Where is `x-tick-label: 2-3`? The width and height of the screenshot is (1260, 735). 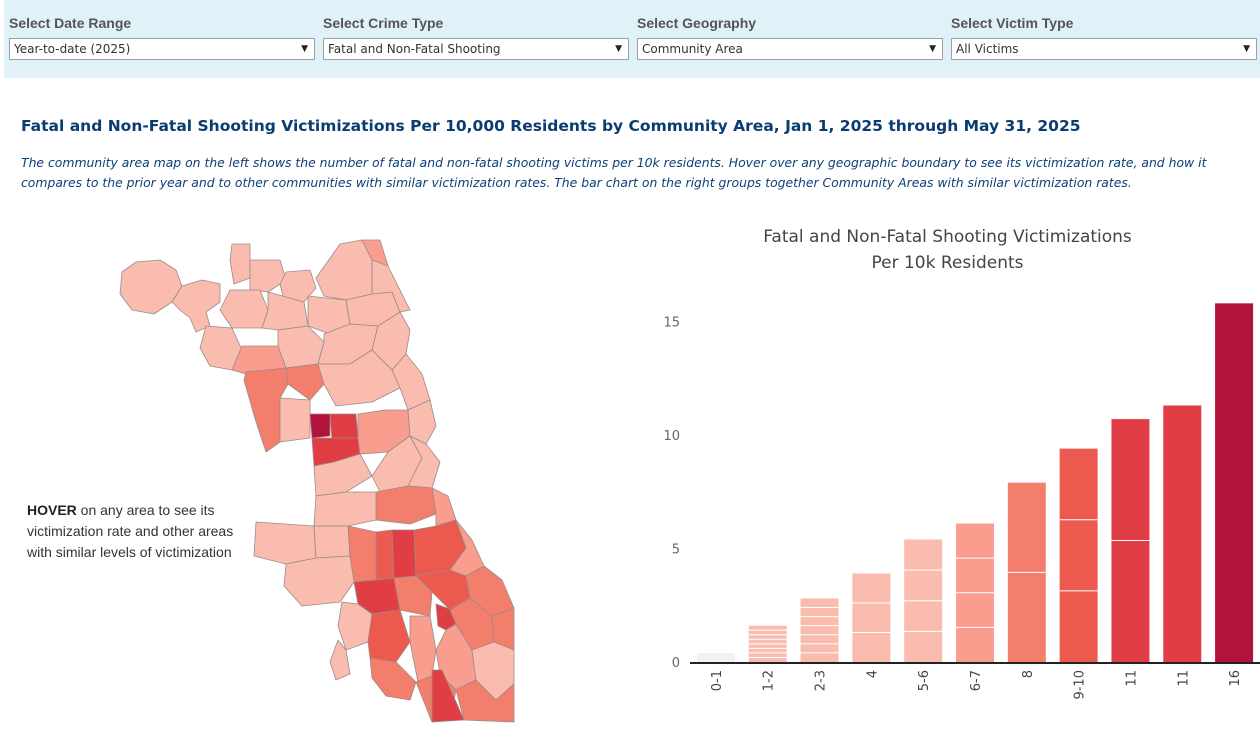
x-tick-label: 2-3 is located at coordinates (821, 680).